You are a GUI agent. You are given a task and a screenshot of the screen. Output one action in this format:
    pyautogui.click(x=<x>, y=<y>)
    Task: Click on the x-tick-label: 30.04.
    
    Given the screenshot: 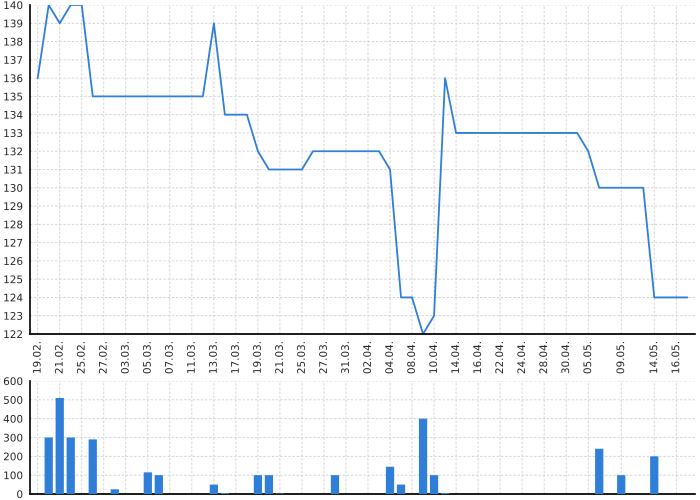 What is the action you would take?
    pyautogui.click(x=565, y=358)
    